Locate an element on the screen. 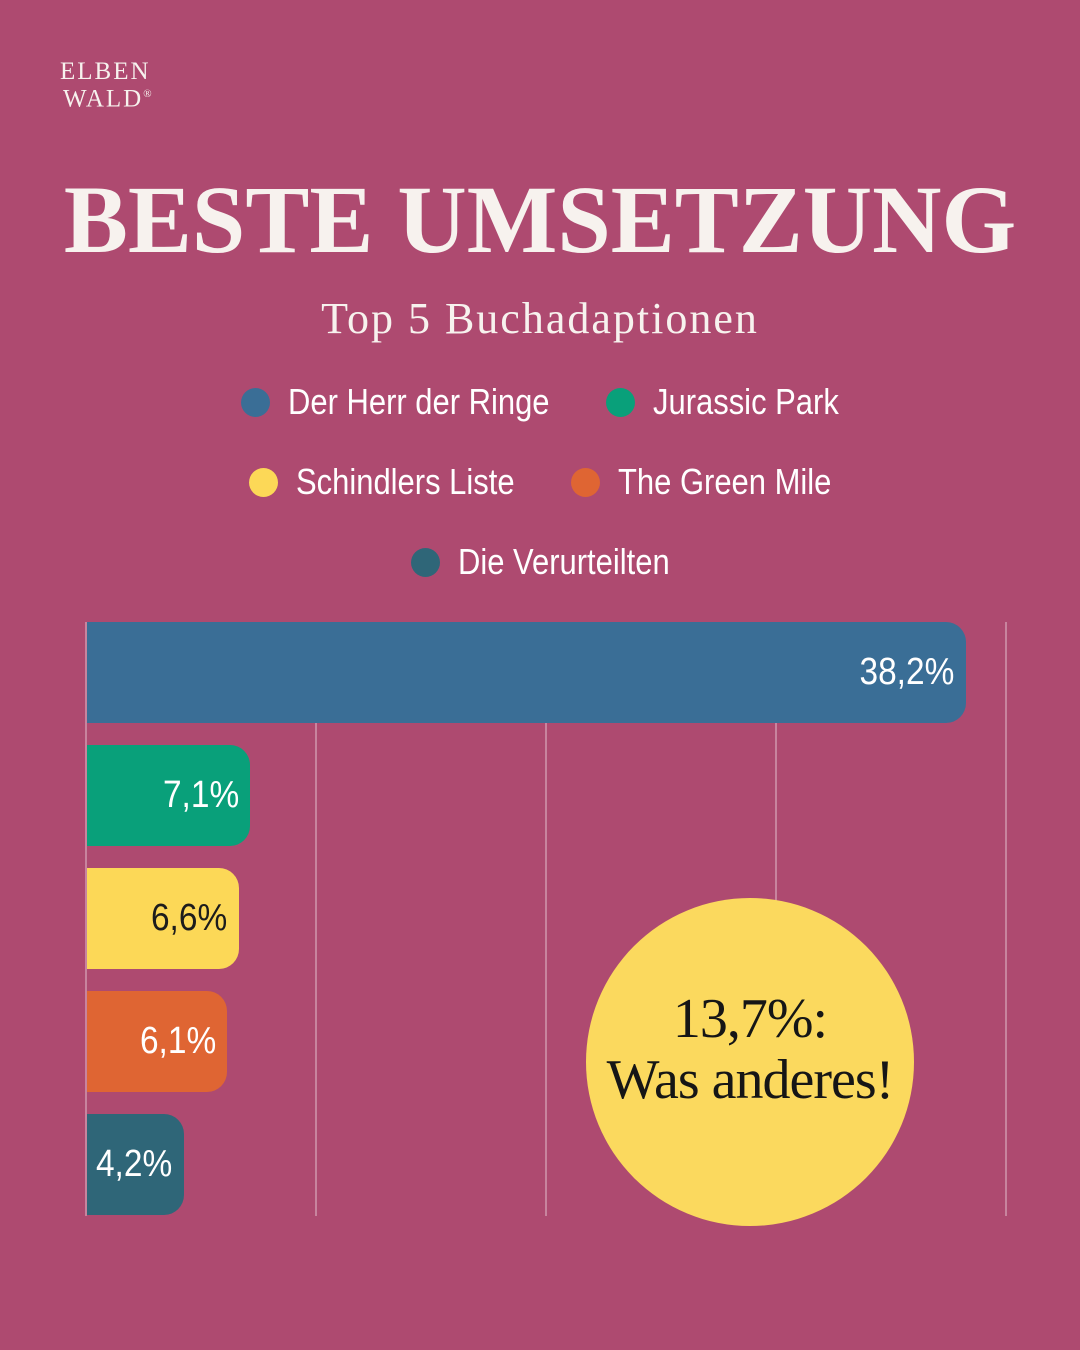 The width and height of the screenshot is (1080, 1350). legend-item-die-verurteilten: Die Verurteilten is located at coordinates (540, 562).